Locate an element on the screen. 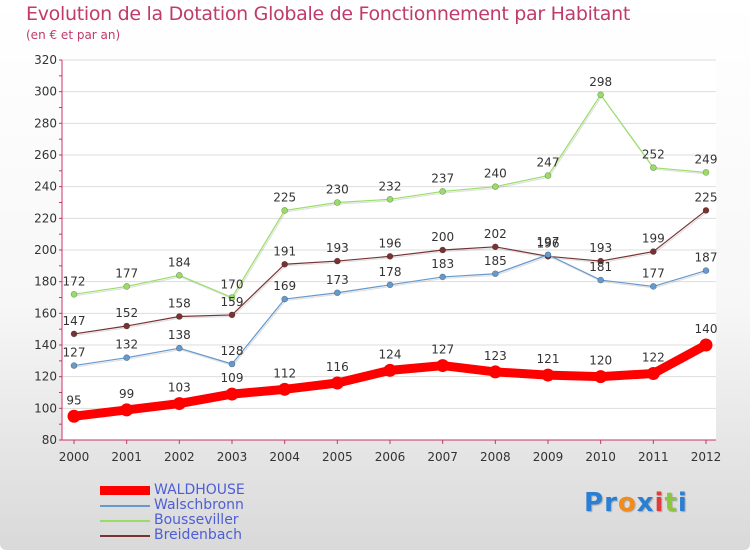 The height and width of the screenshot is (550, 750). data-label: 298 is located at coordinates (600, 82).